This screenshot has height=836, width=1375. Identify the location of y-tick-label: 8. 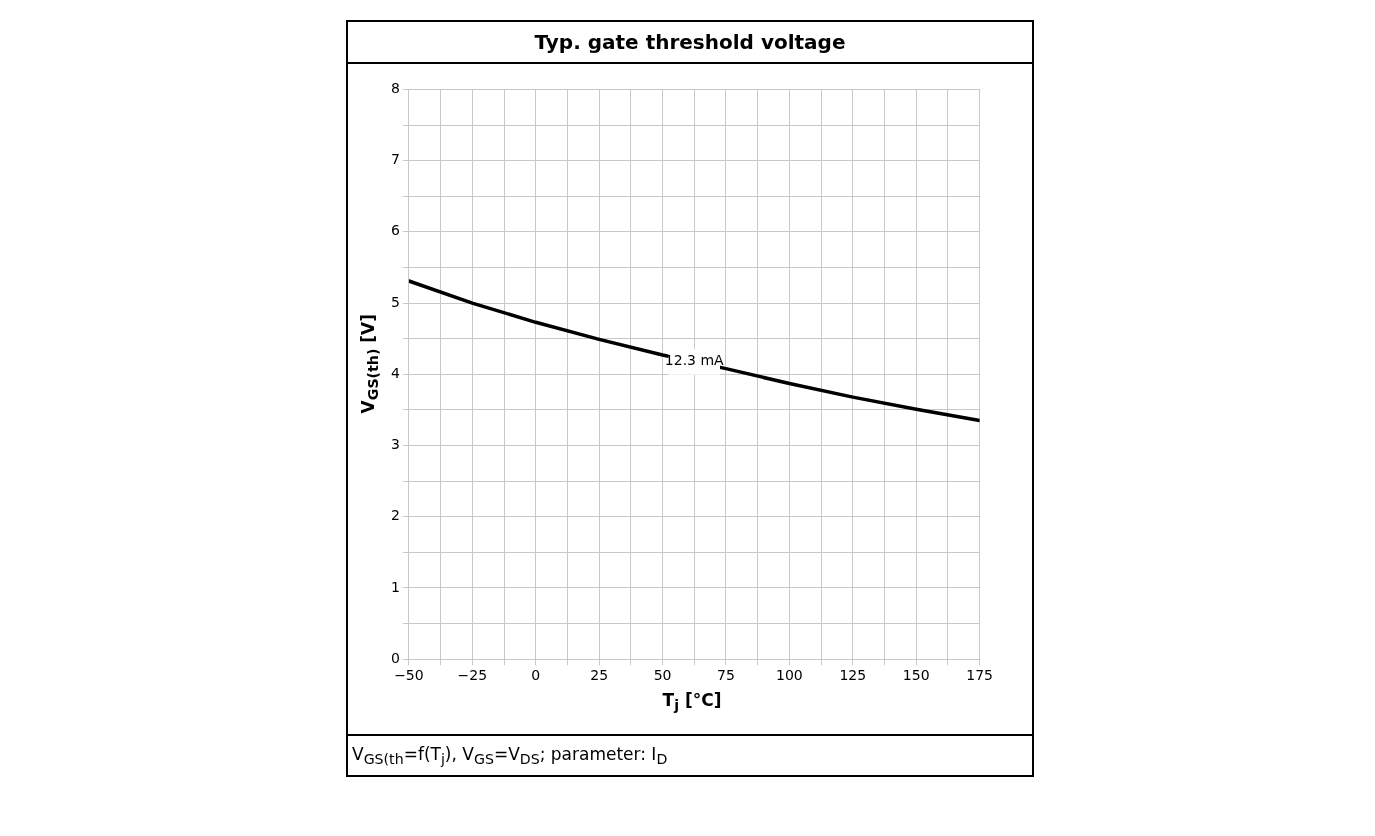
(395, 88).